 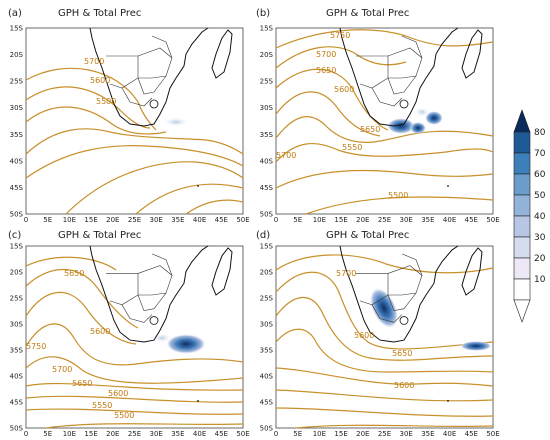 What do you see at coordinates (263, 235) in the screenshot?
I see `panel-label: (d)` at bounding box center [263, 235].